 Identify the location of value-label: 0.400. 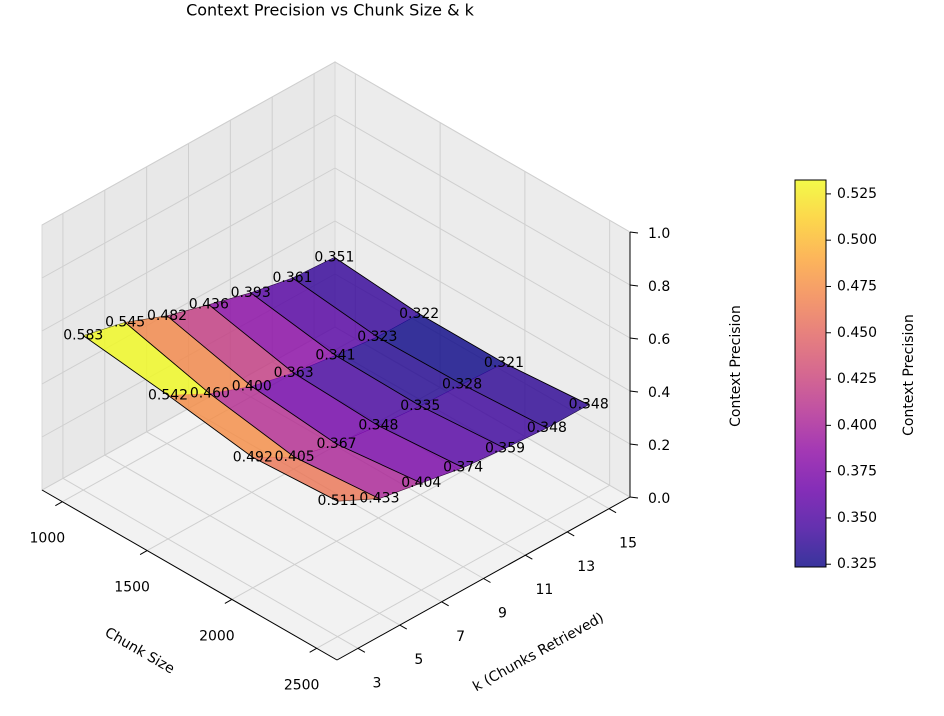
(252, 386).